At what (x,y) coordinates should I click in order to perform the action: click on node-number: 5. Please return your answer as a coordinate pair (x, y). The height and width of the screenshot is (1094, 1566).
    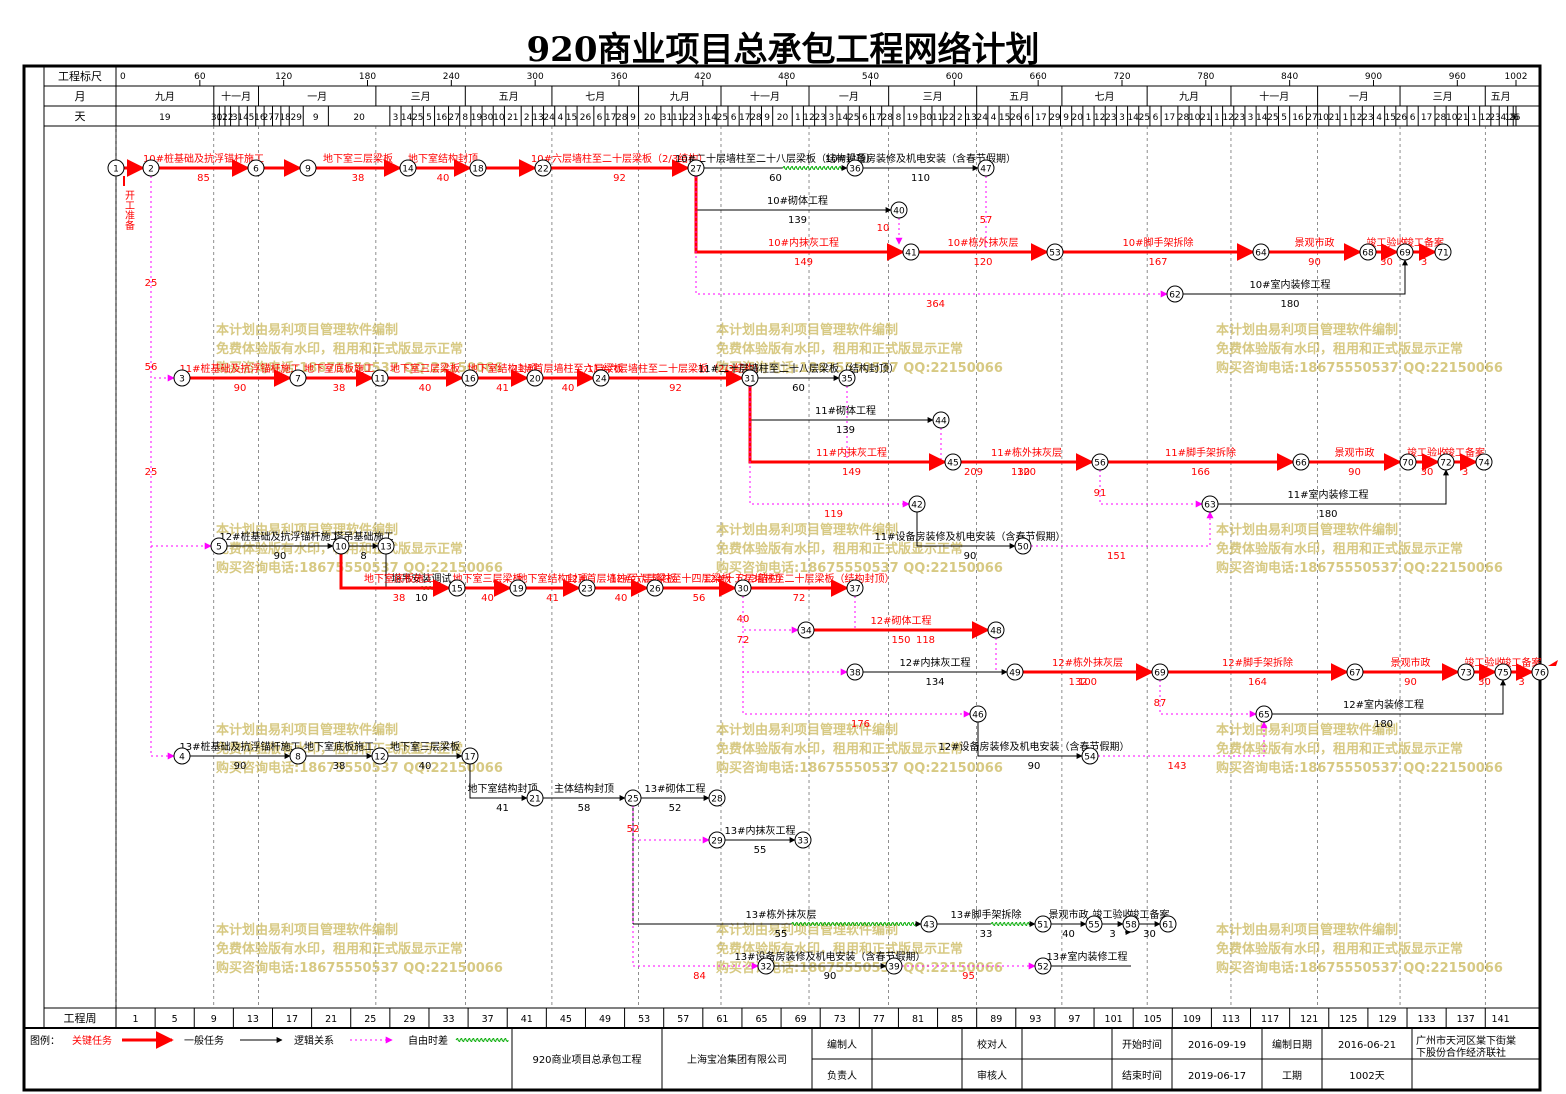
    Looking at the image, I should click on (219, 548).